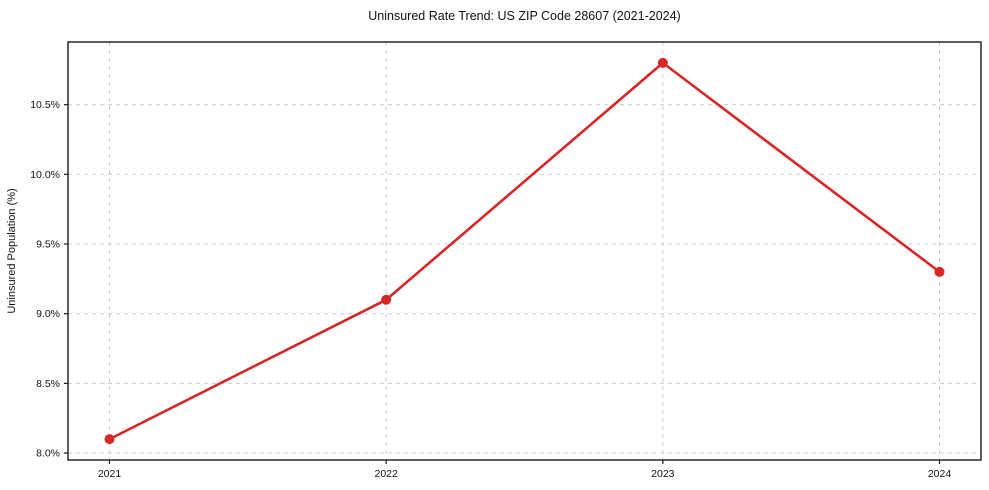 This screenshot has height=490, width=989. What do you see at coordinates (940, 474) in the screenshot?
I see `x-tick-label: 2024` at bounding box center [940, 474].